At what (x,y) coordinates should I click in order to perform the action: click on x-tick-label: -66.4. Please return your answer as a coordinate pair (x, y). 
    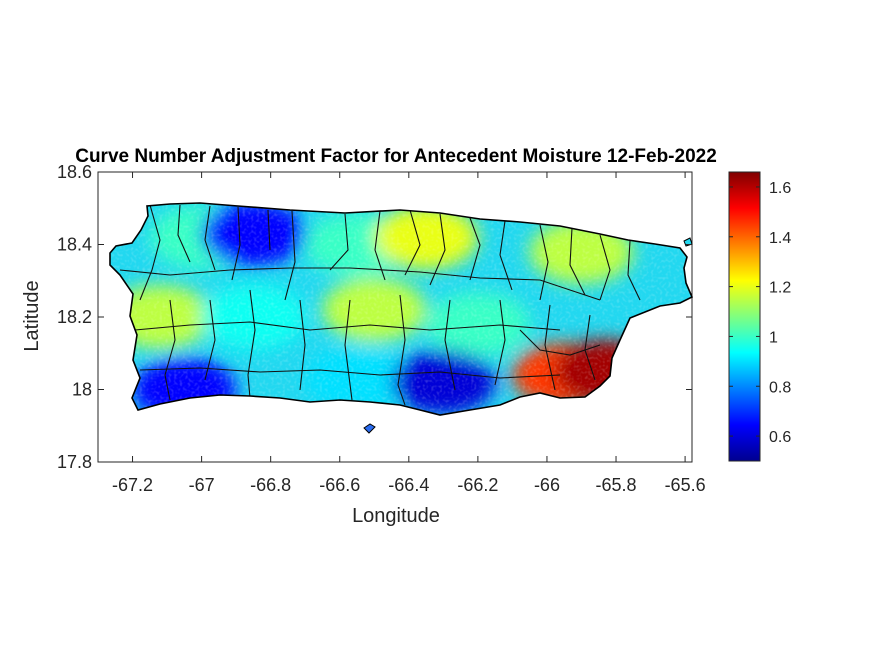
    Looking at the image, I should click on (408, 485).